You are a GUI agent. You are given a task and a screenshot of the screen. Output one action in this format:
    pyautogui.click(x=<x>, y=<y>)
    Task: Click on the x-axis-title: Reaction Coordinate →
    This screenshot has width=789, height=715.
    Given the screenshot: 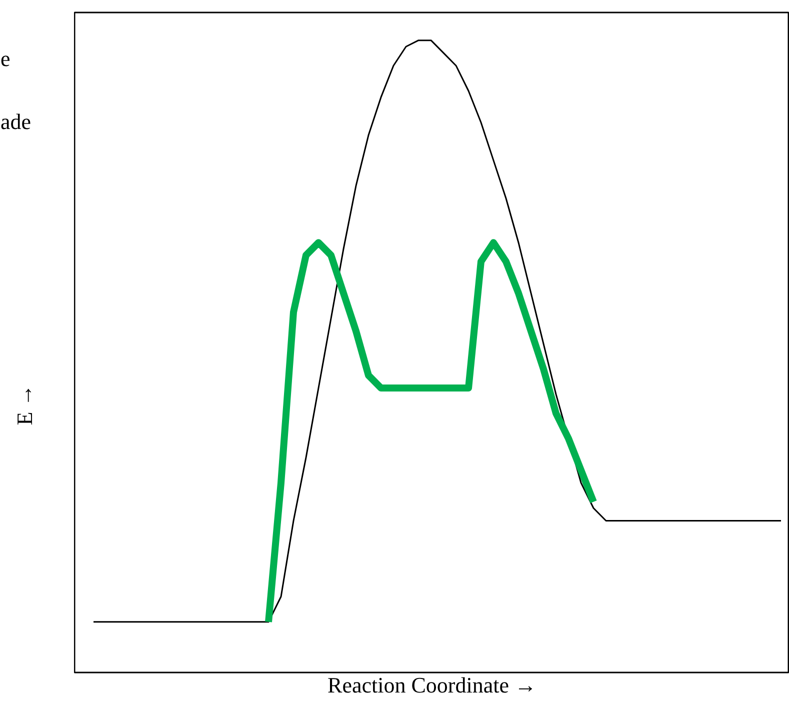 What is the action you would take?
    pyautogui.click(x=432, y=685)
    